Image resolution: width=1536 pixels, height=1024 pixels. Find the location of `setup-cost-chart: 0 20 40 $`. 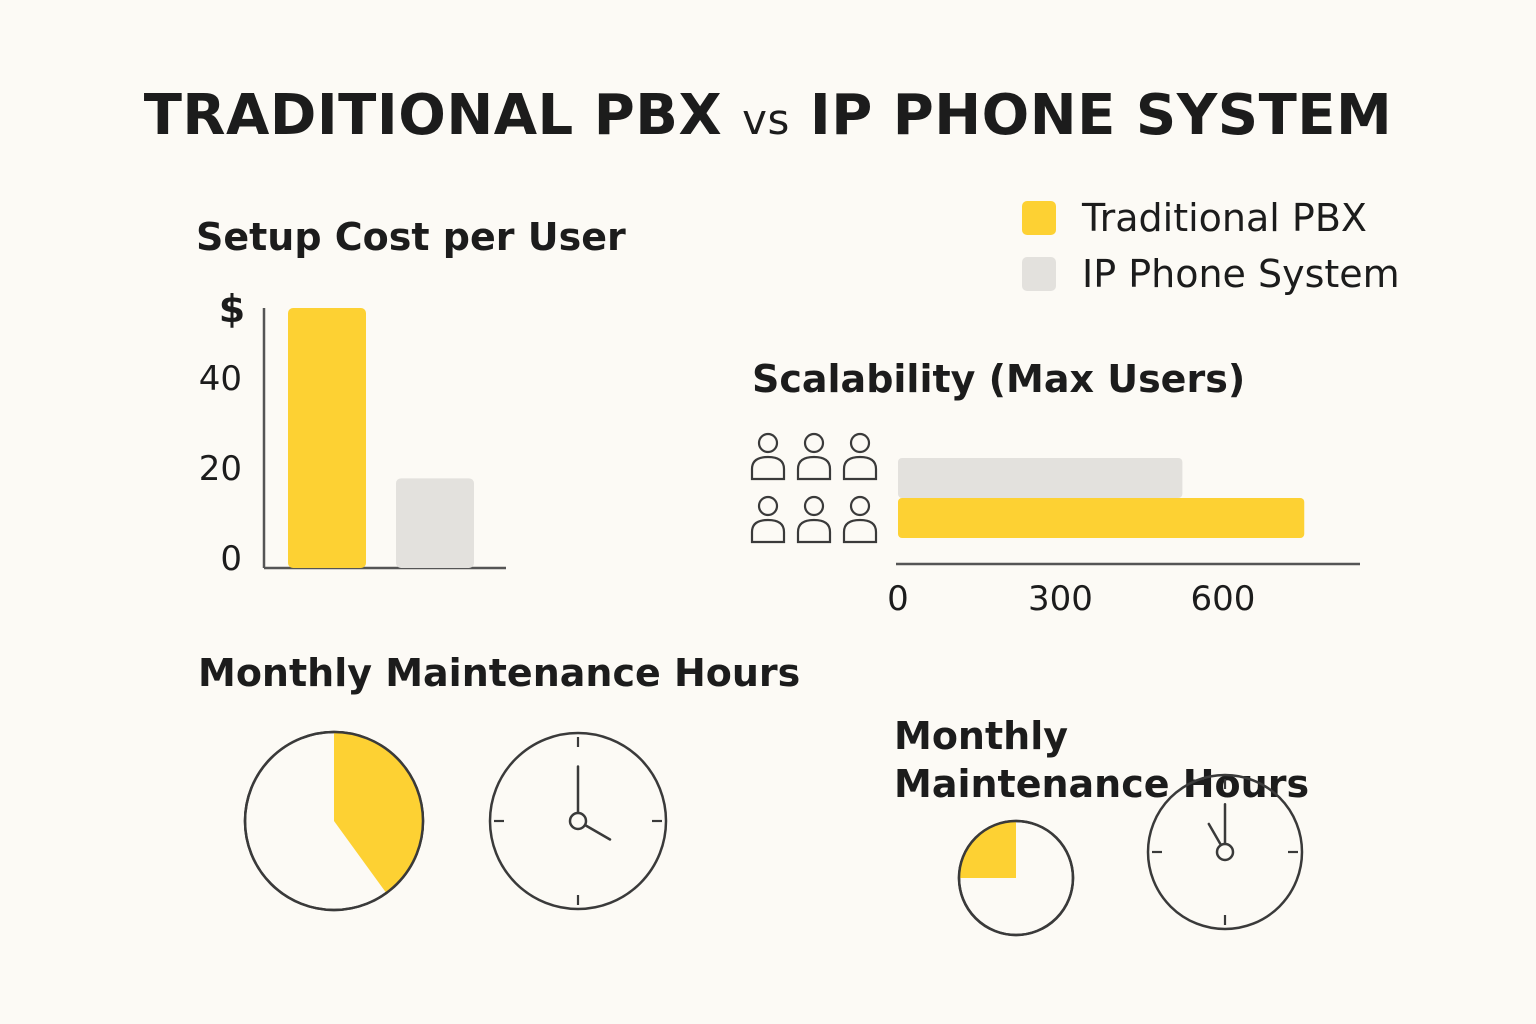

setup-cost-chart: 0 20 40 $ is located at coordinates (352, 433).